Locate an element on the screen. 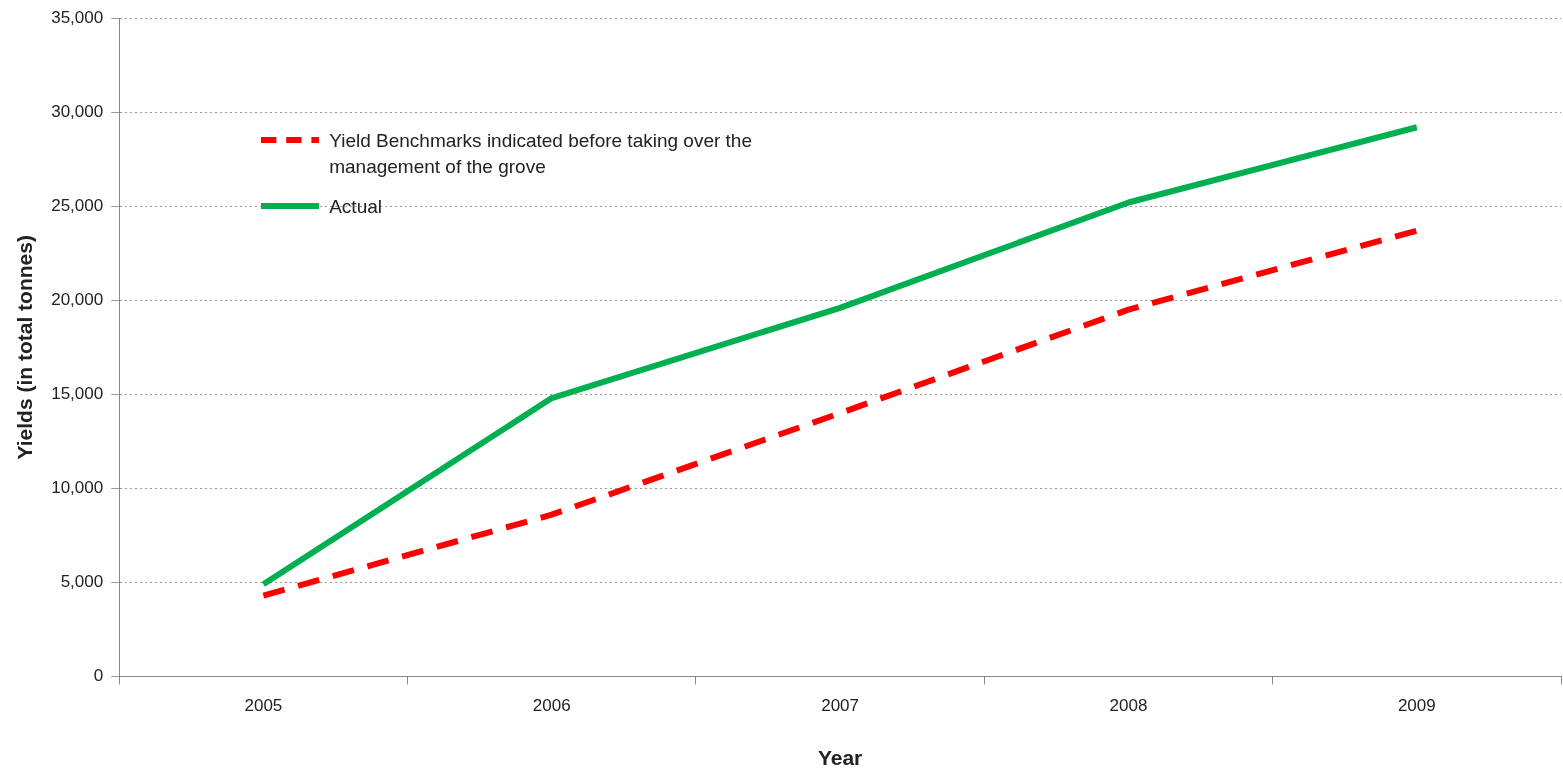  y-tick-label: 30,000 is located at coordinates (77, 111).